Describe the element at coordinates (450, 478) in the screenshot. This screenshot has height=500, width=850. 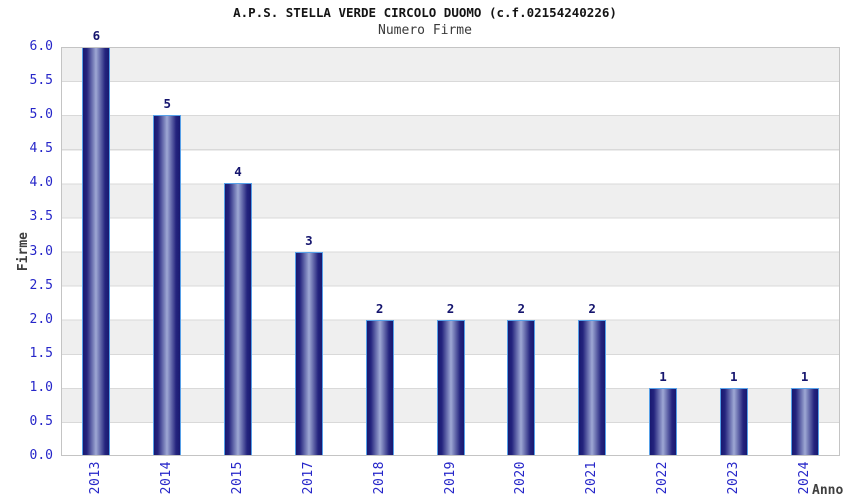
I see `x-tick-label-2019: 2019` at that location.